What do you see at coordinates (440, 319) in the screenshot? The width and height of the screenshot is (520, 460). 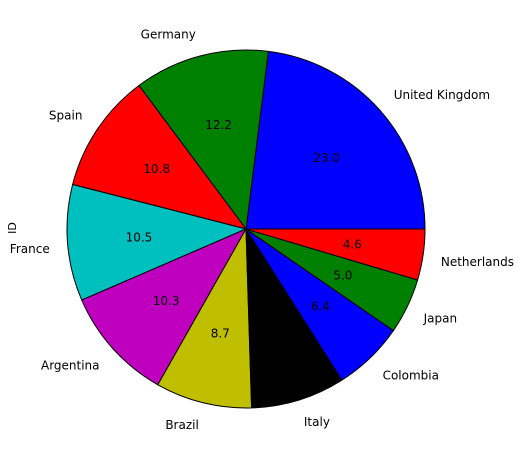 I see `pie-category-label: Japan` at bounding box center [440, 319].